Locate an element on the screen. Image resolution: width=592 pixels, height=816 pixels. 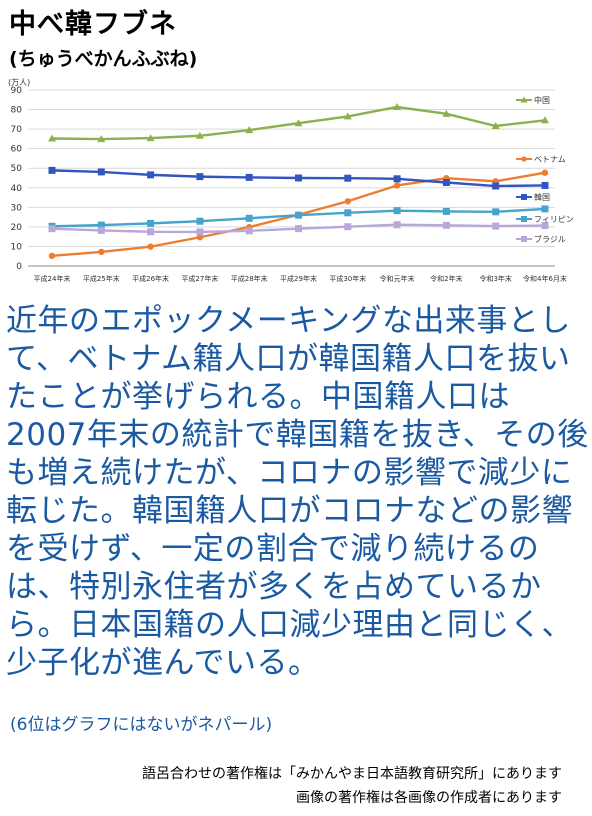
series-フィリピン is located at coordinates (298, 217).